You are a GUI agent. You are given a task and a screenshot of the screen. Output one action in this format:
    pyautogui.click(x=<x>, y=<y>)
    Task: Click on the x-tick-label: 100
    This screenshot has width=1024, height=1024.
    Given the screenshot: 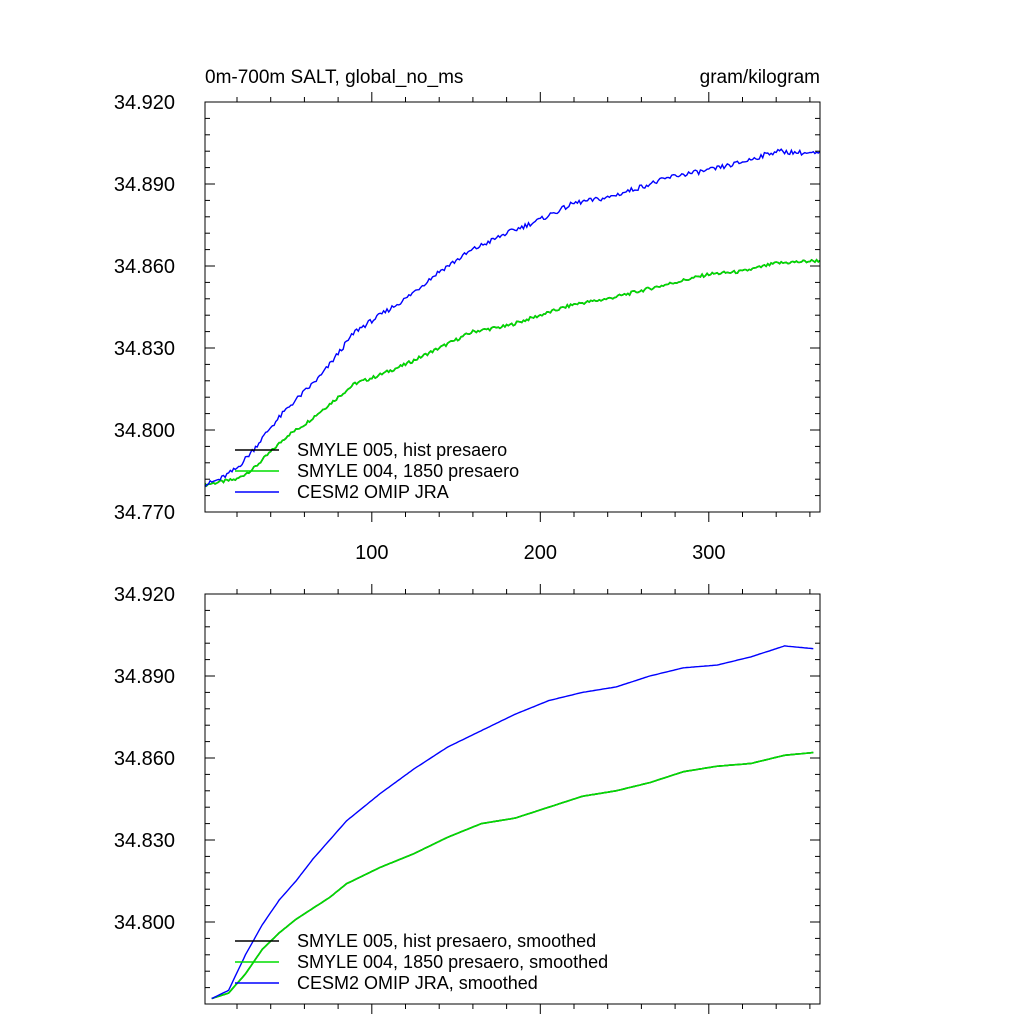 What is the action you would take?
    pyautogui.click(x=371, y=553)
    